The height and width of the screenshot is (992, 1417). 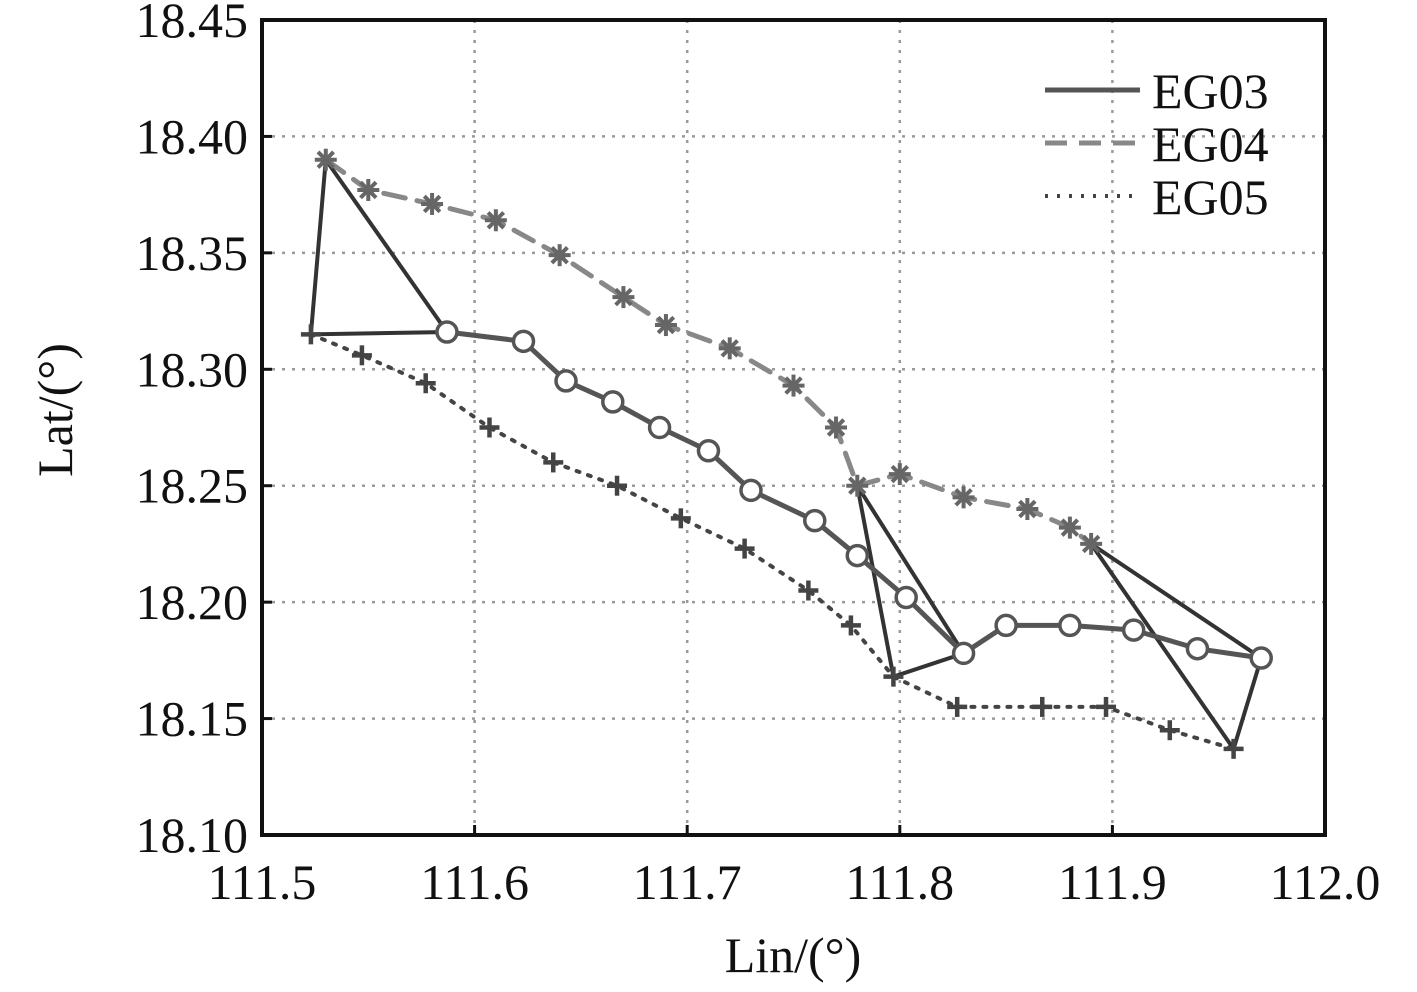 What do you see at coordinates (192, 253) in the screenshot?
I see `y-tick-label: 18.35` at bounding box center [192, 253].